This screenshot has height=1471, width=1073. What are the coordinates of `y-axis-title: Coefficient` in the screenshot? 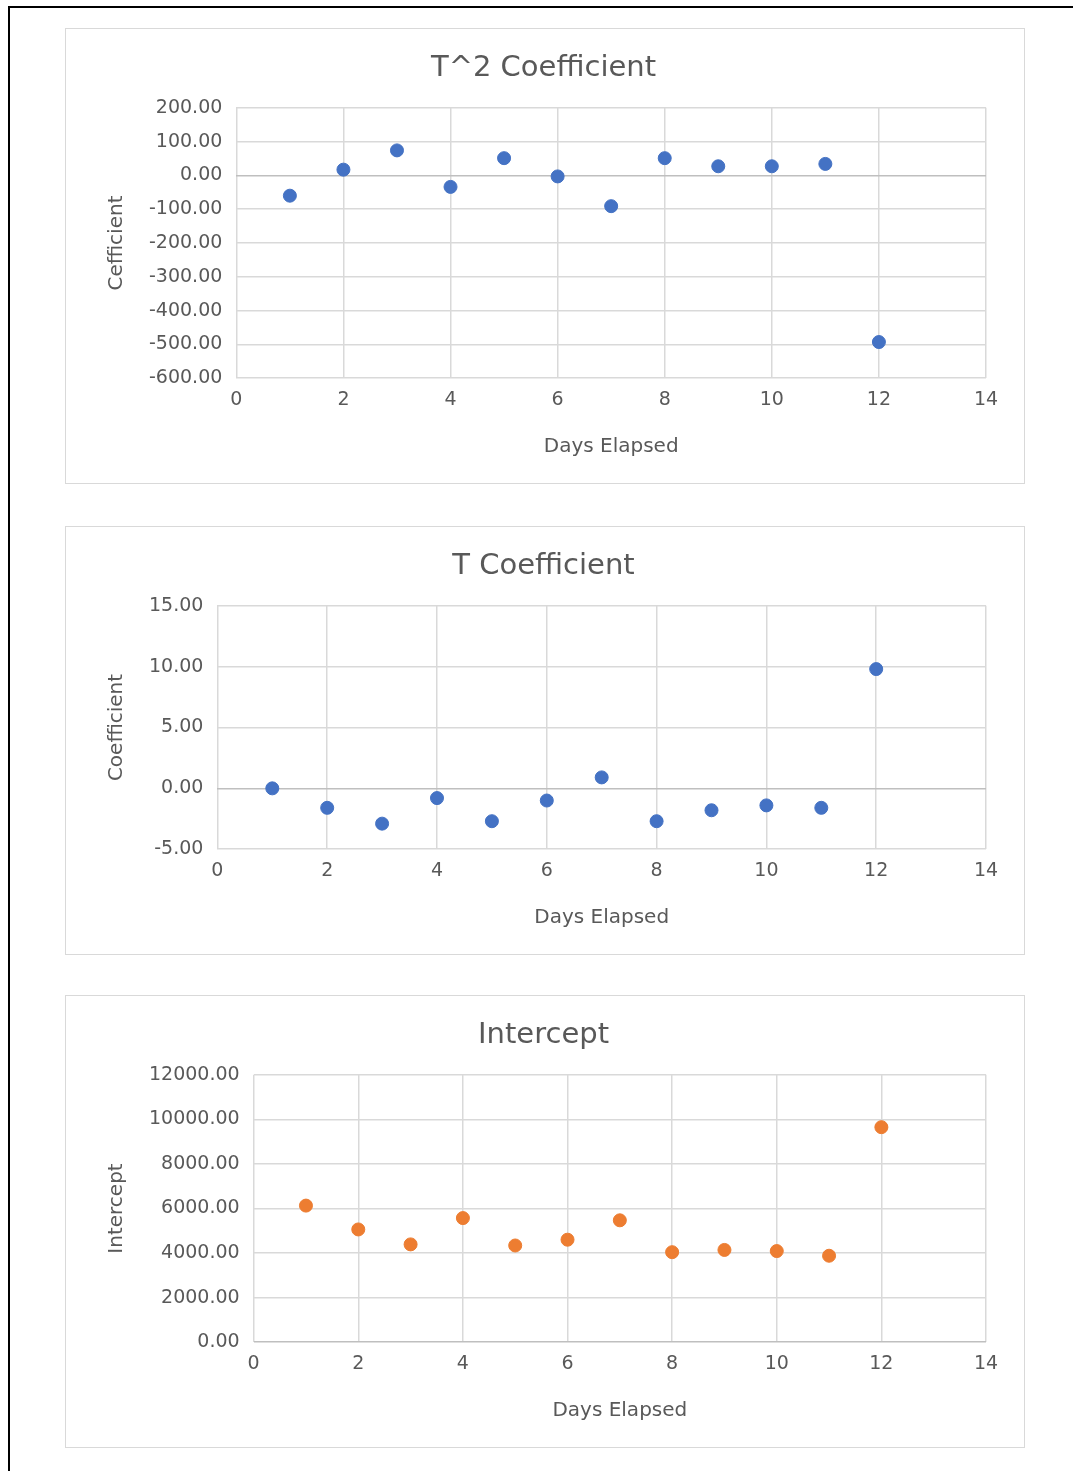 It's located at (115, 727).